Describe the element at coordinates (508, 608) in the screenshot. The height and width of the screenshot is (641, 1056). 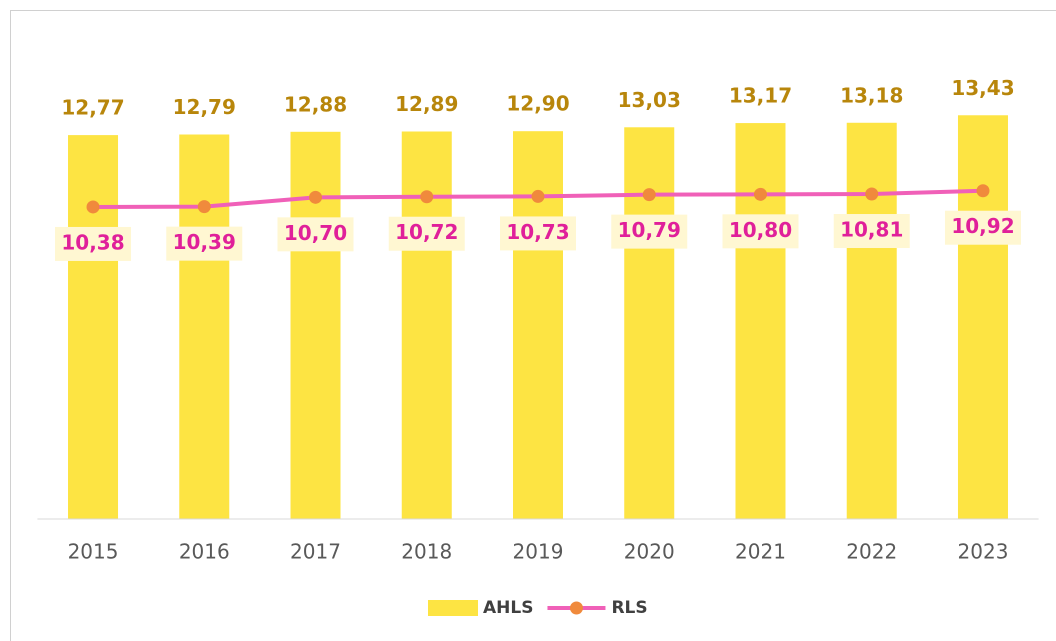
I see `legend-label: AHLS` at that location.